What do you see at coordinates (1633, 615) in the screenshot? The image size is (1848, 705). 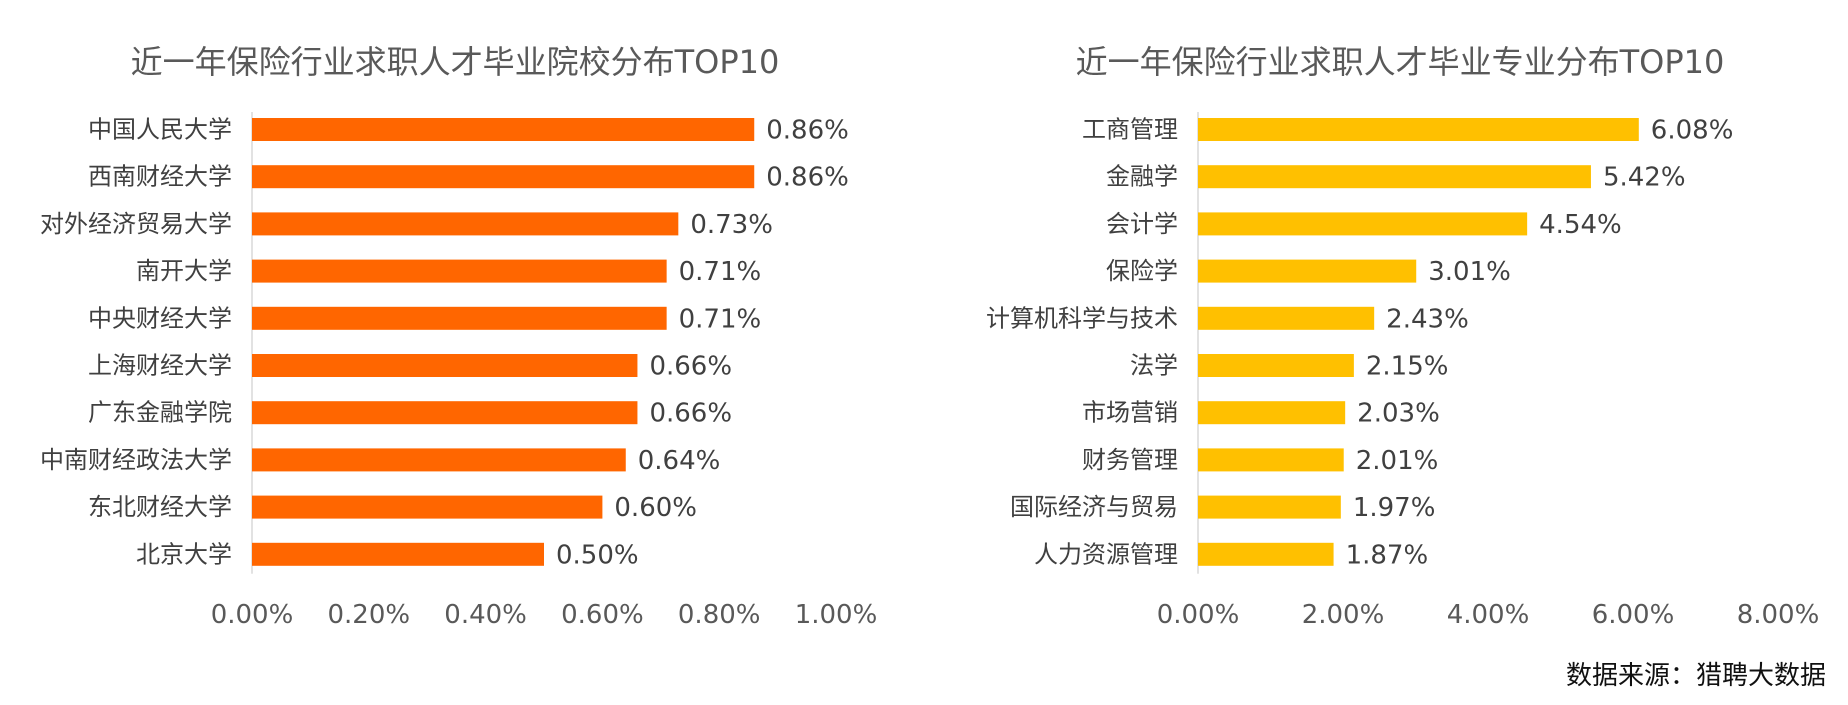 I see `chart-2-tick-label: 6.00%` at bounding box center [1633, 615].